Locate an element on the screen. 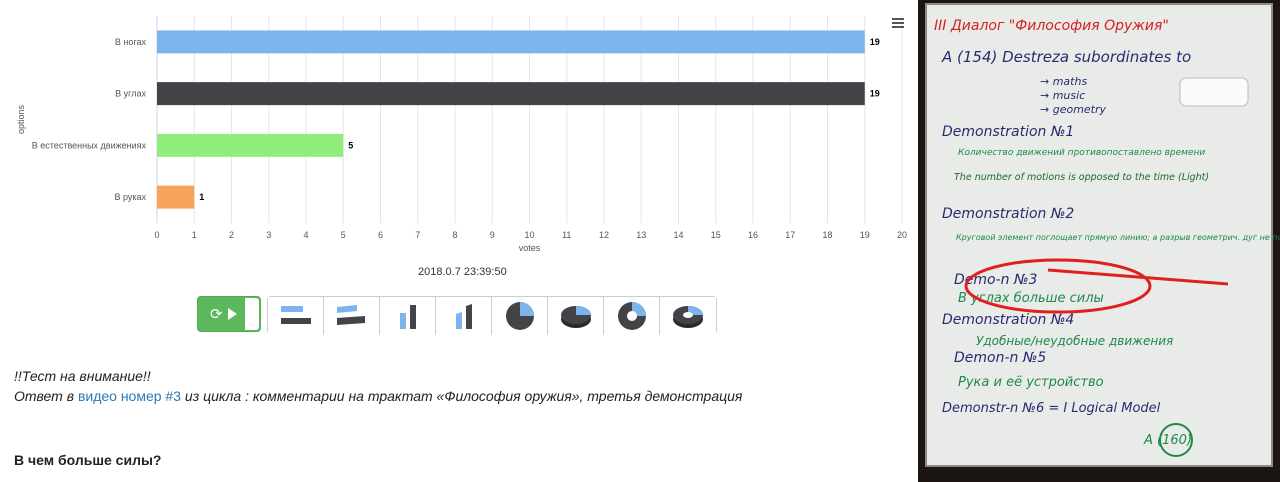 Image resolution: width=1280 pixels, height=482 pixels. x-tick-label: 4 is located at coordinates (305, 235).